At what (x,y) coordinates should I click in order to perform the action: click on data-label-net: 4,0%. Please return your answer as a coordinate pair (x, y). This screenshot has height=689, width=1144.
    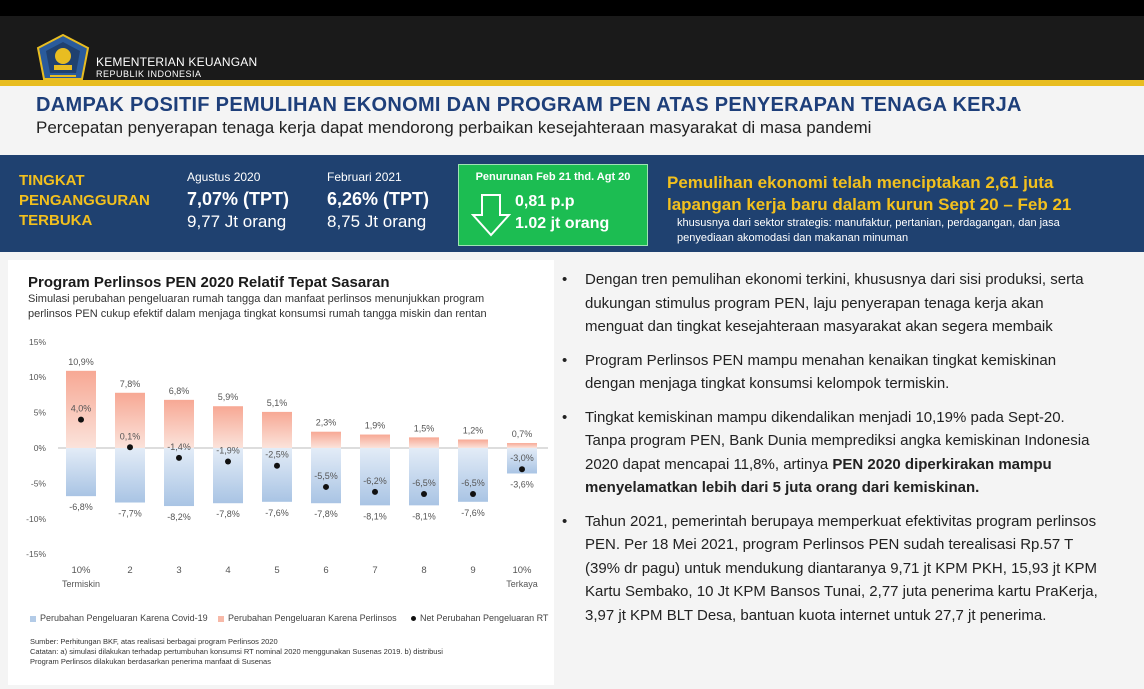
    Looking at the image, I should click on (81, 409).